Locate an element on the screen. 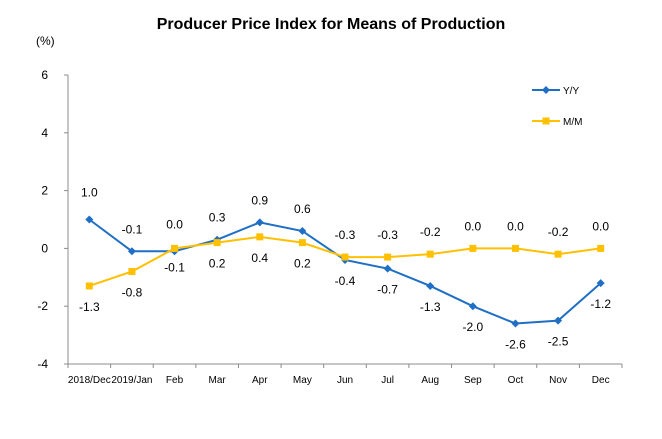 This screenshot has height=439, width=662. data-label-yy: -1.3 is located at coordinates (430, 307).